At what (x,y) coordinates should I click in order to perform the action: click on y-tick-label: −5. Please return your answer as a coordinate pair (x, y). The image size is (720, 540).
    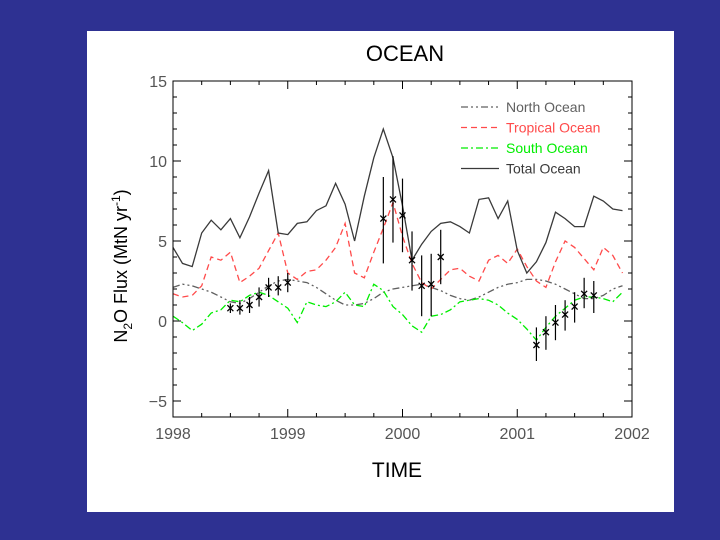
    Looking at the image, I should click on (158, 402).